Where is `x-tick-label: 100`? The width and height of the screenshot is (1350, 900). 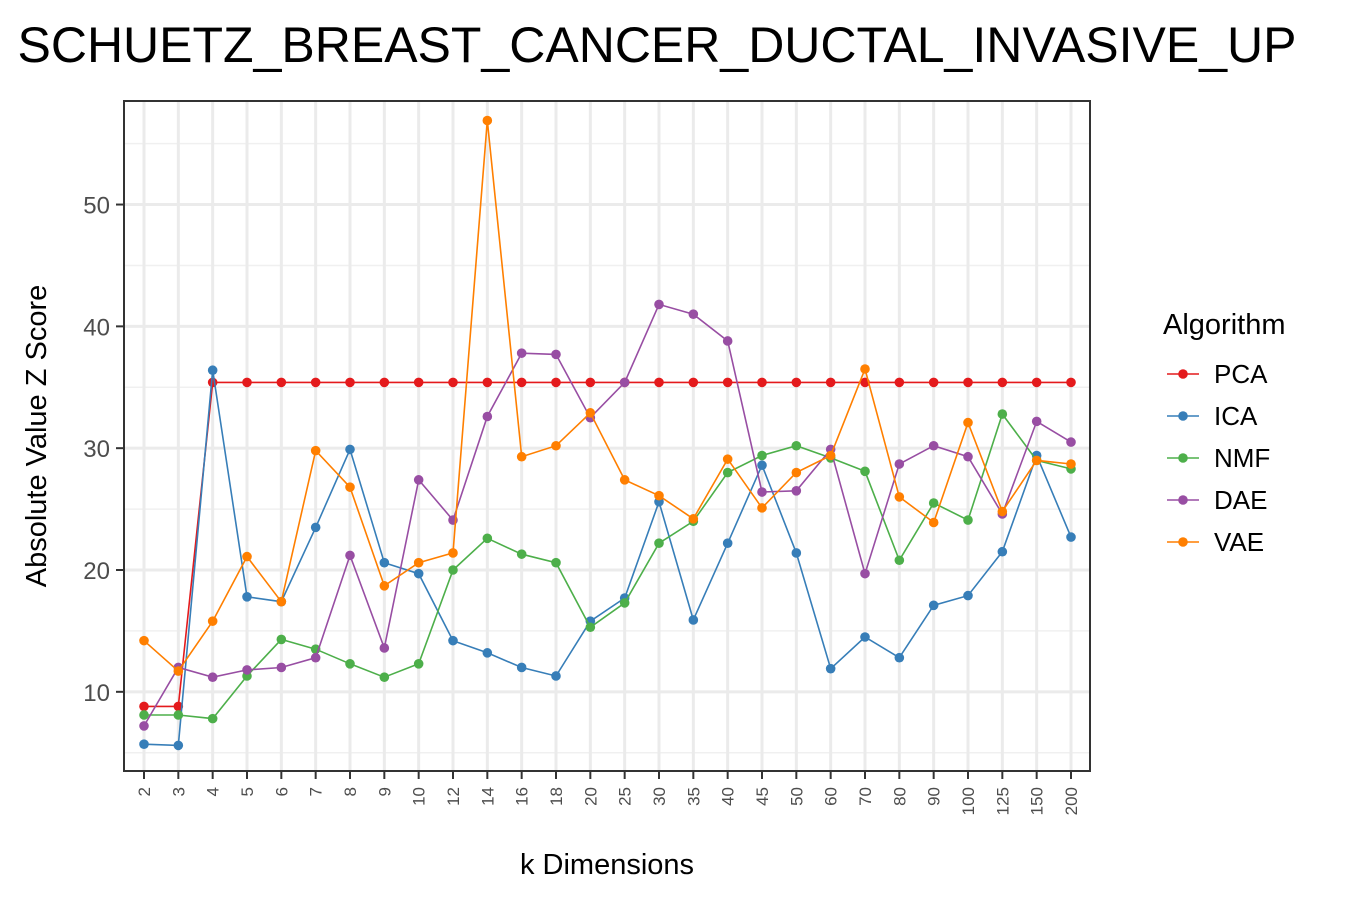
x-tick-label: 100 is located at coordinates (968, 801).